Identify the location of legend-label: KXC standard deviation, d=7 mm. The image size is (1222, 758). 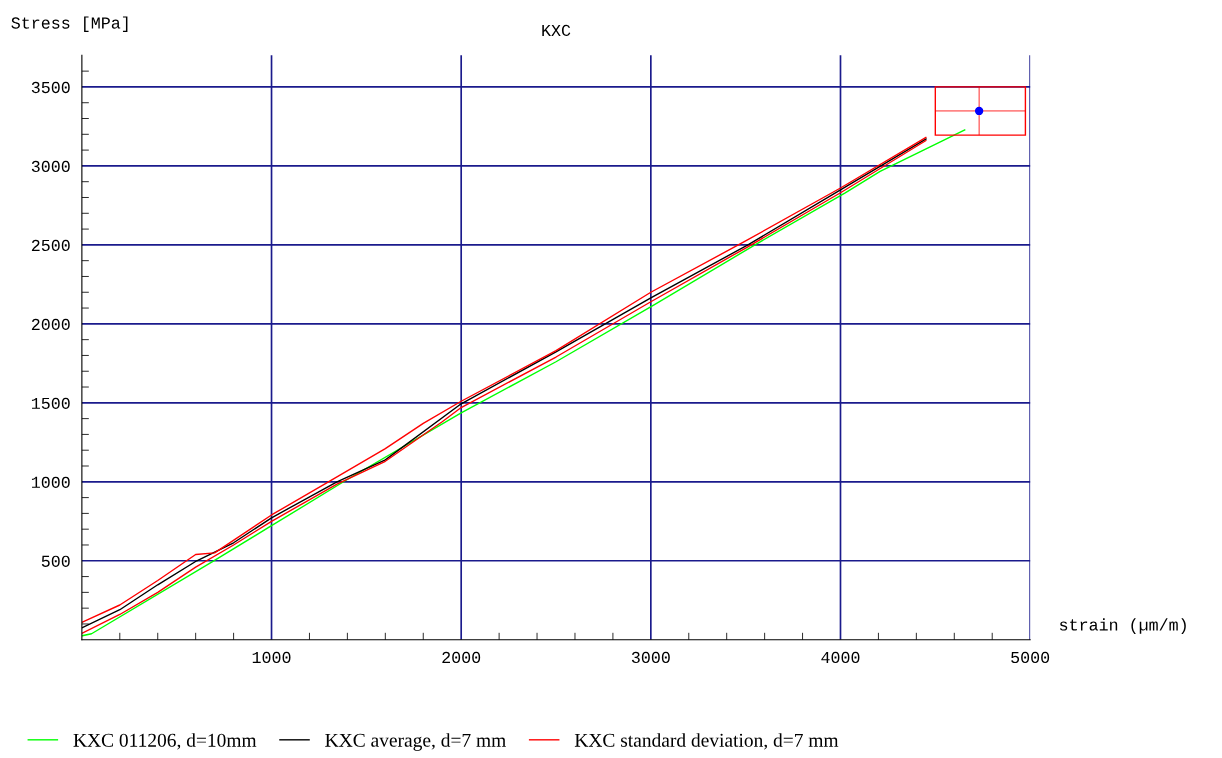
(706, 741).